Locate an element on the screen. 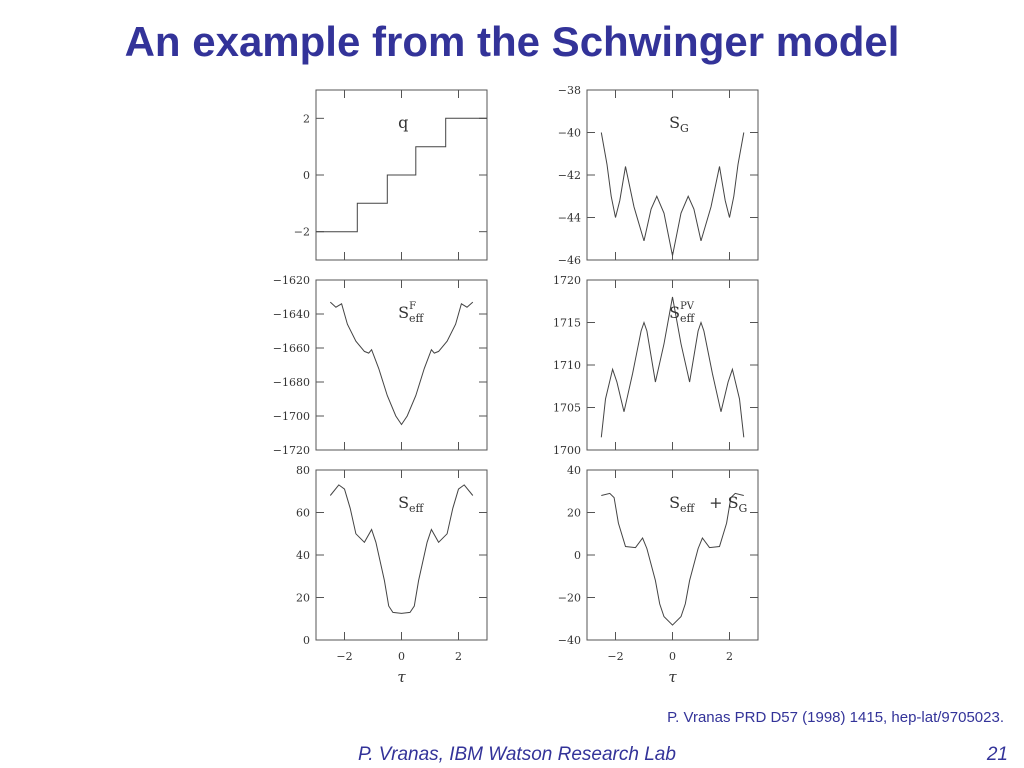  y-tick-label: −42 is located at coordinates (569, 175).